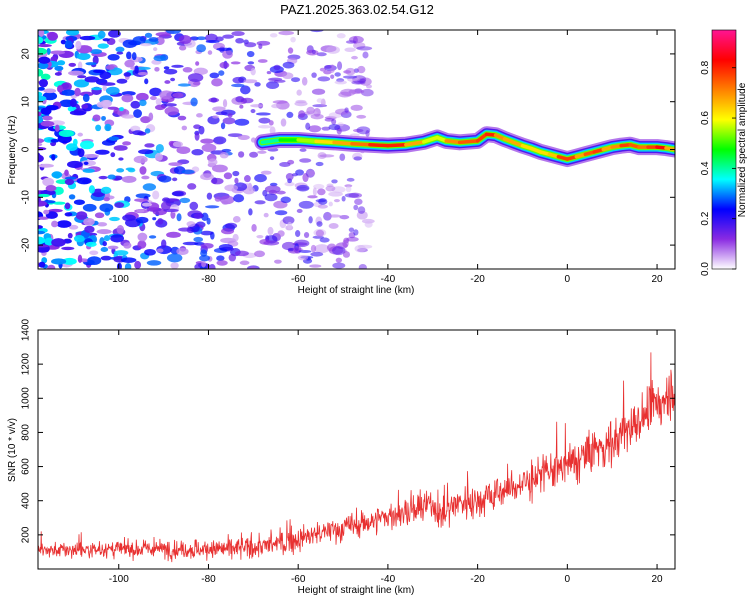  What do you see at coordinates (477, 579) in the screenshot?
I see `snr-x-tick-label: -20` at bounding box center [477, 579].